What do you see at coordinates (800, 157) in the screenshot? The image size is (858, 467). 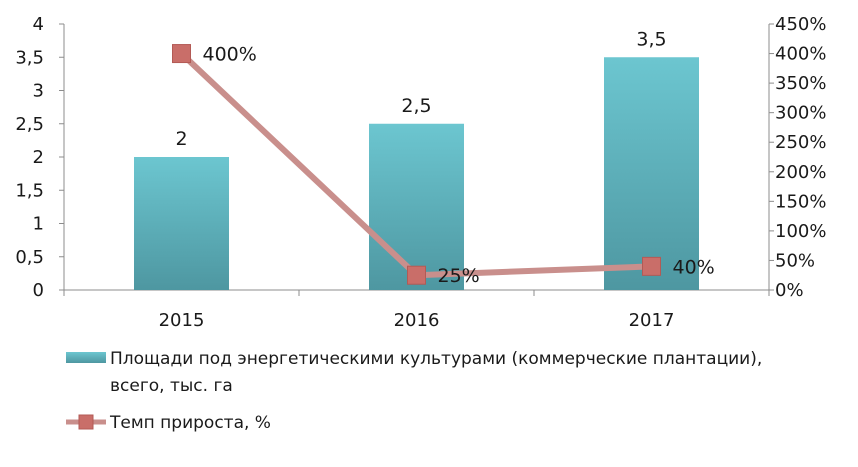 I see `right-axis-ticks: 0% 50% 100% 150% 200% 250% 300% 350% 400% 450%` at bounding box center [800, 157].